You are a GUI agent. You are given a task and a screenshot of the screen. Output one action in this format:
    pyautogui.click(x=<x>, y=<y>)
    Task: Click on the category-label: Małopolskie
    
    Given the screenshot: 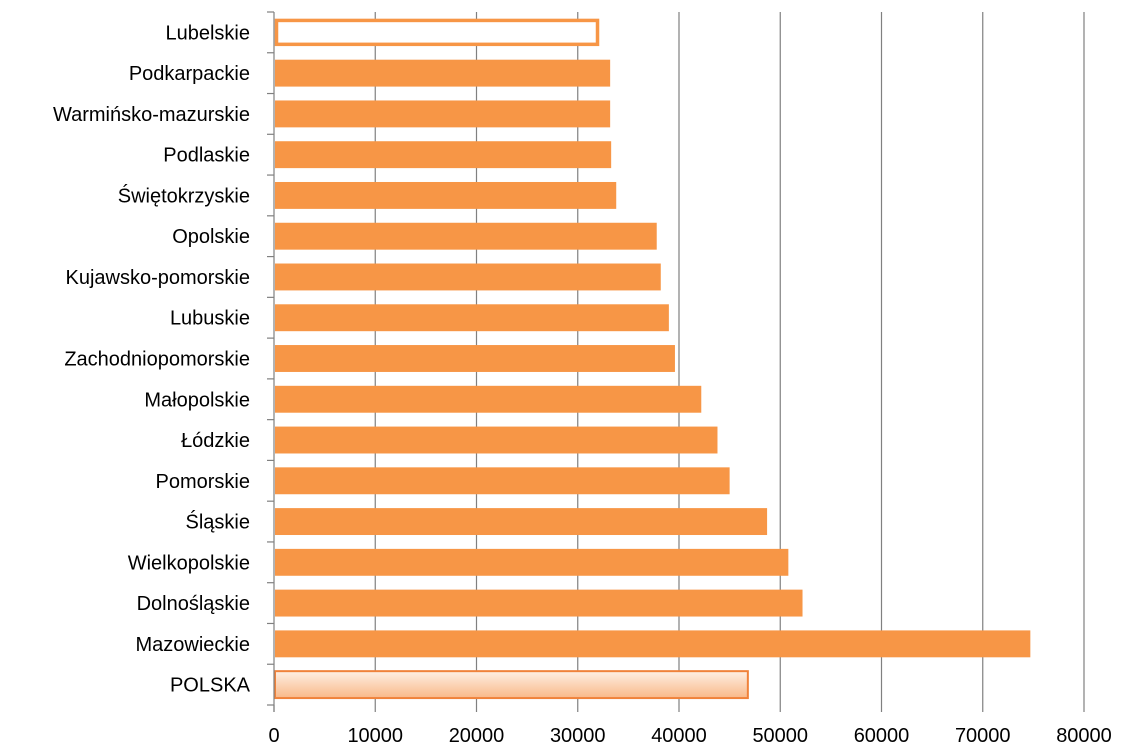 What is the action you would take?
    pyautogui.click(x=197, y=400)
    